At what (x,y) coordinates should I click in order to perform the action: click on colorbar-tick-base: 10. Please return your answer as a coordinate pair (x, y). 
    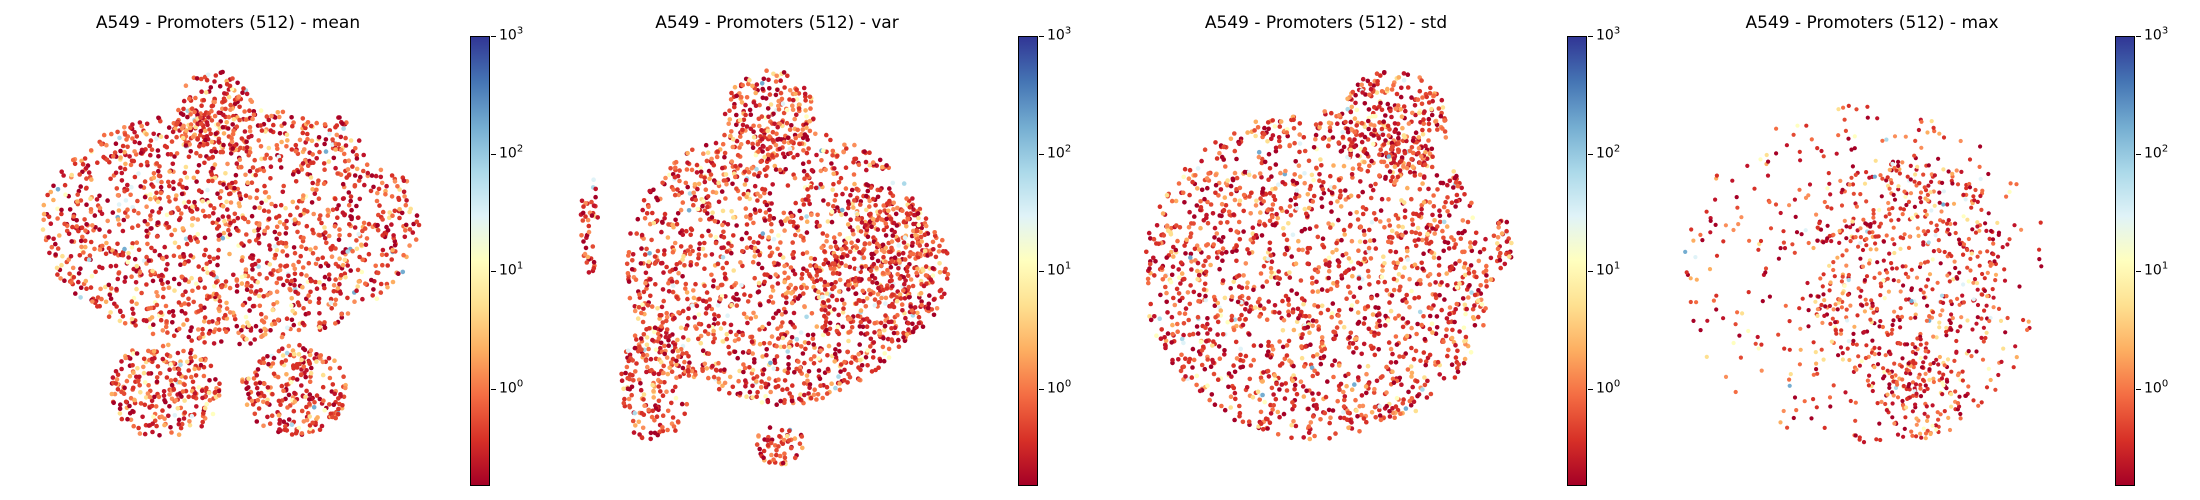
    Looking at the image, I should click on (1056, 388).